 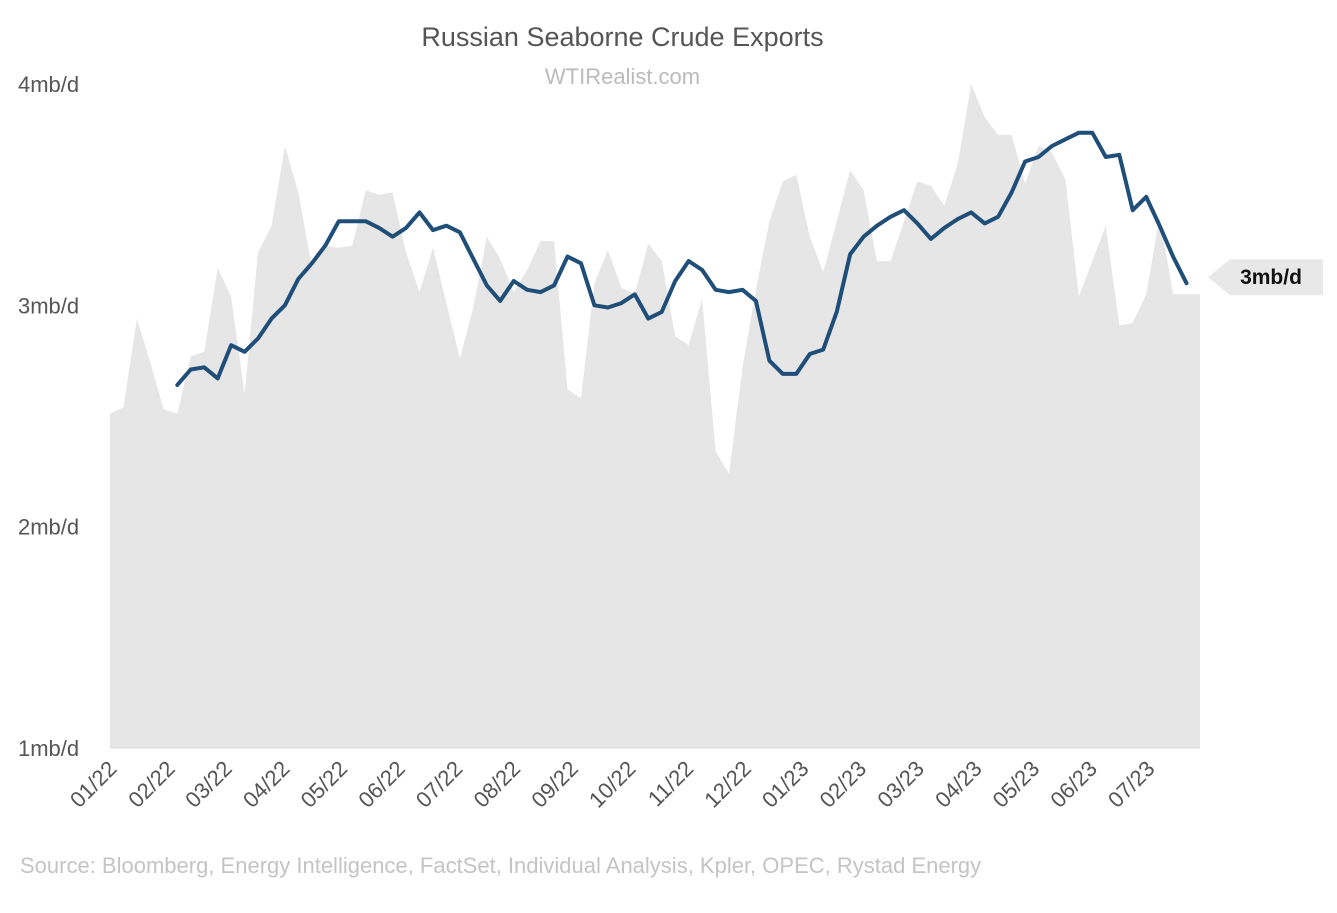 I want to click on y-axis-ticks: 1mb/d 2mb/d 3mb/d 4mb/d, so click(x=48, y=416).